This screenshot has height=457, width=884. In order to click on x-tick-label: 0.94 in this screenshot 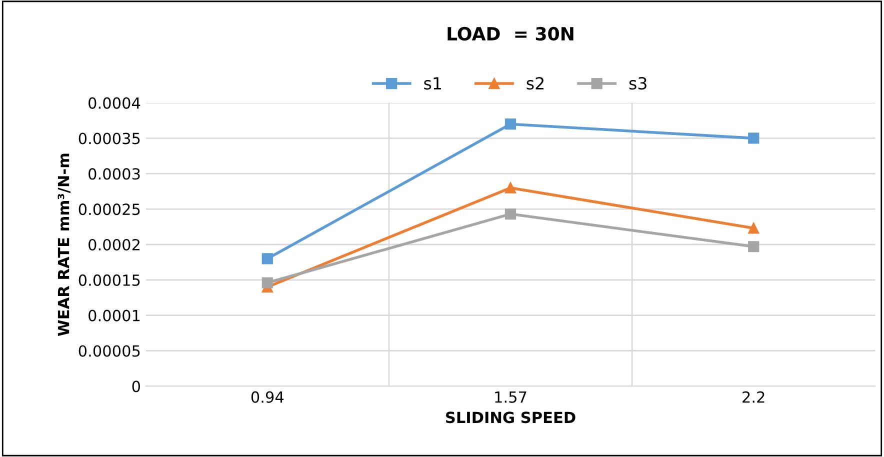, I will do `click(267, 397)`.